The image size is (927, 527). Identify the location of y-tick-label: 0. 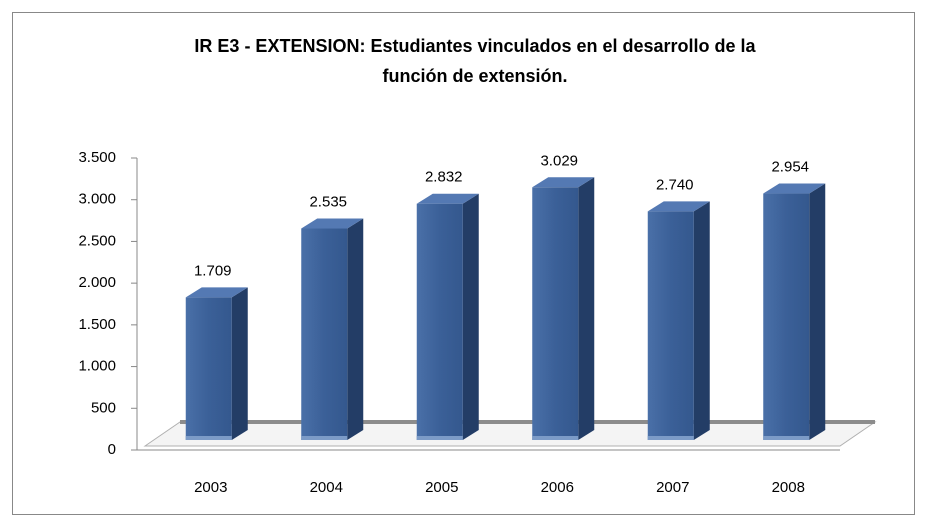
(112, 449).